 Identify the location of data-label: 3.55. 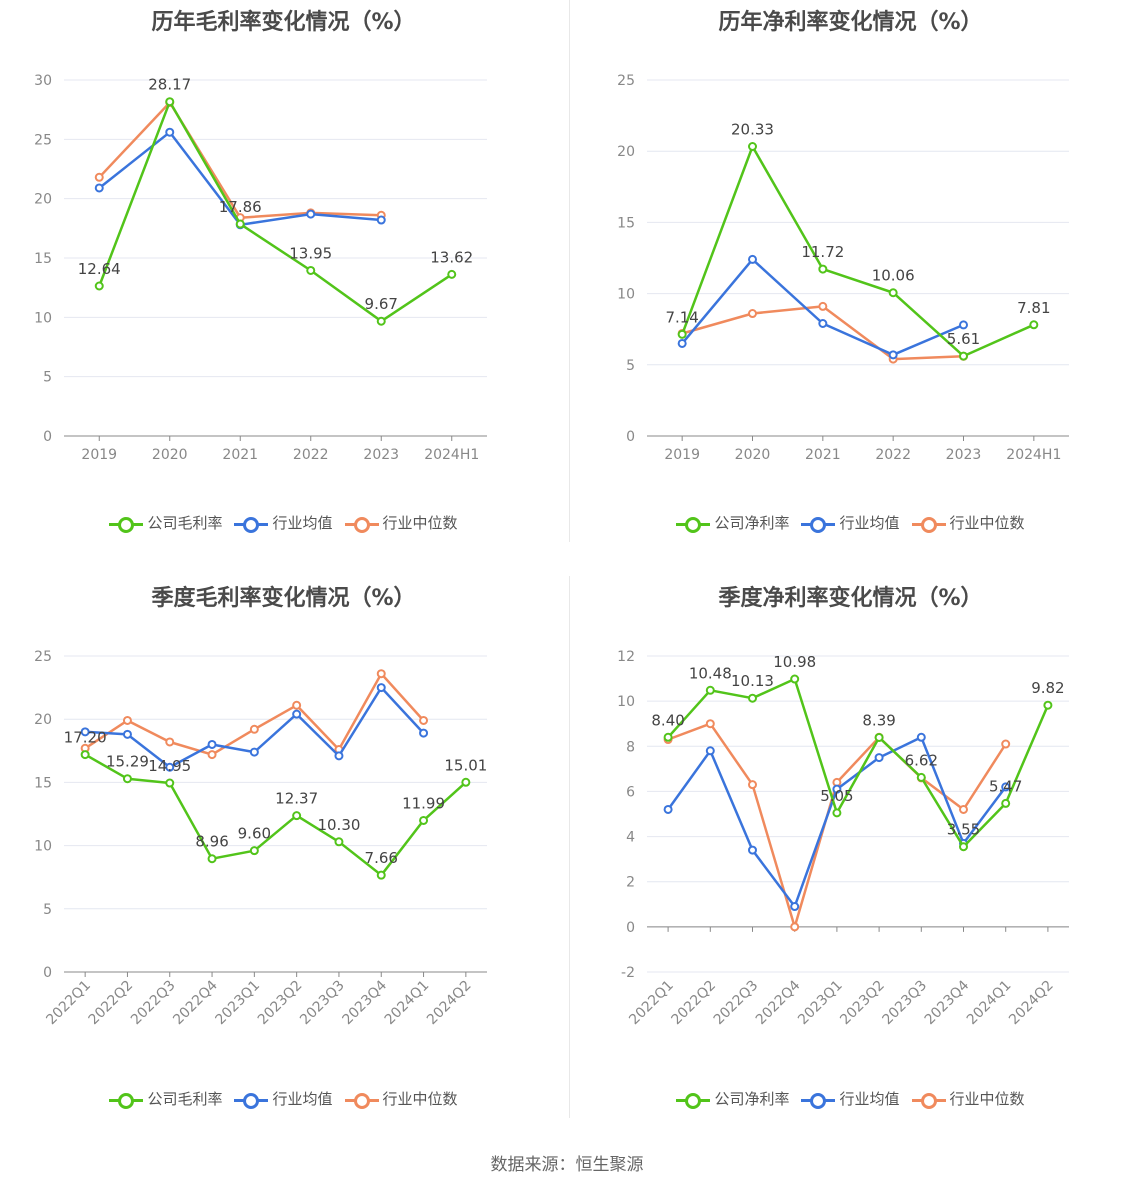
(963, 830).